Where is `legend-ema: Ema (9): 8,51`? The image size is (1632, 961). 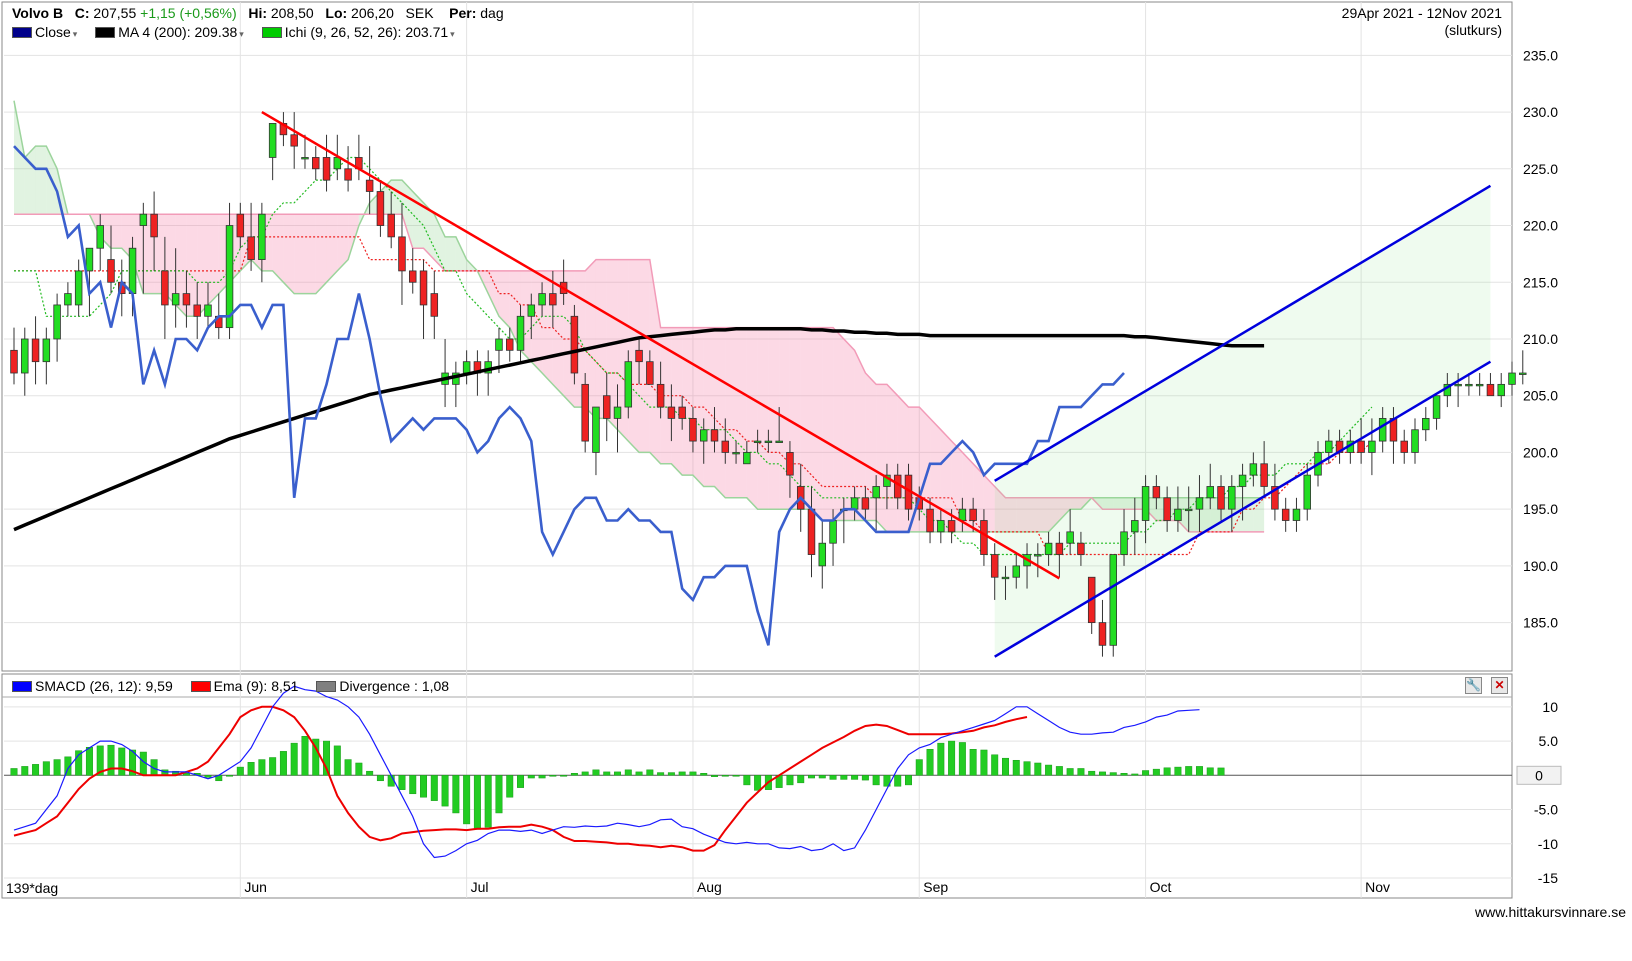
legend-ema: Ema (9): 8,51 is located at coordinates (244, 686).